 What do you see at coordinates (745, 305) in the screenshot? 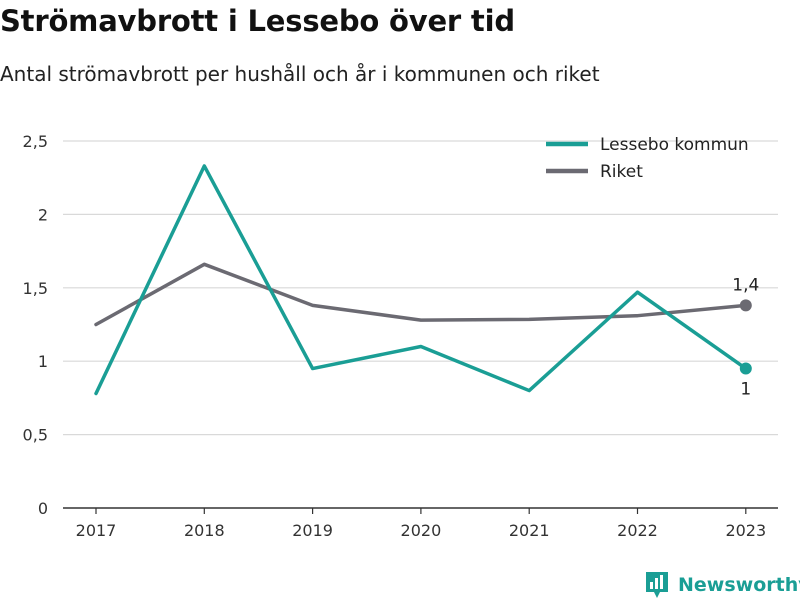
I see `end-point-riket` at bounding box center [745, 305].